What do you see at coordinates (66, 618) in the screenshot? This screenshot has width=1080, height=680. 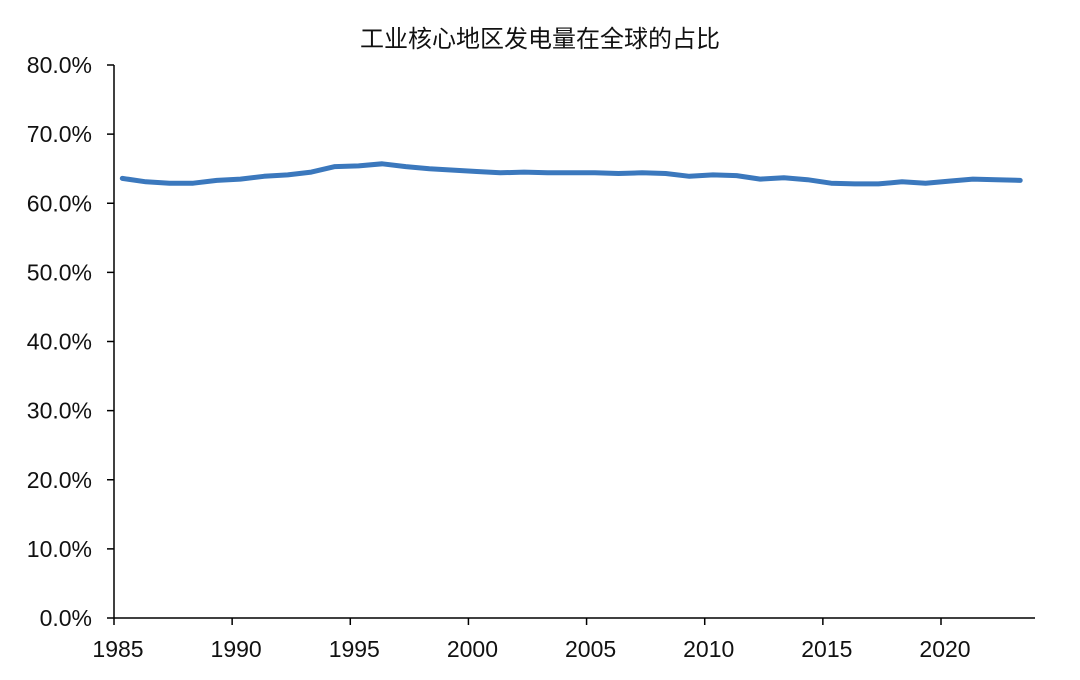 I see `y-tick-label: 0.0%` at bounding box center [66, 618].